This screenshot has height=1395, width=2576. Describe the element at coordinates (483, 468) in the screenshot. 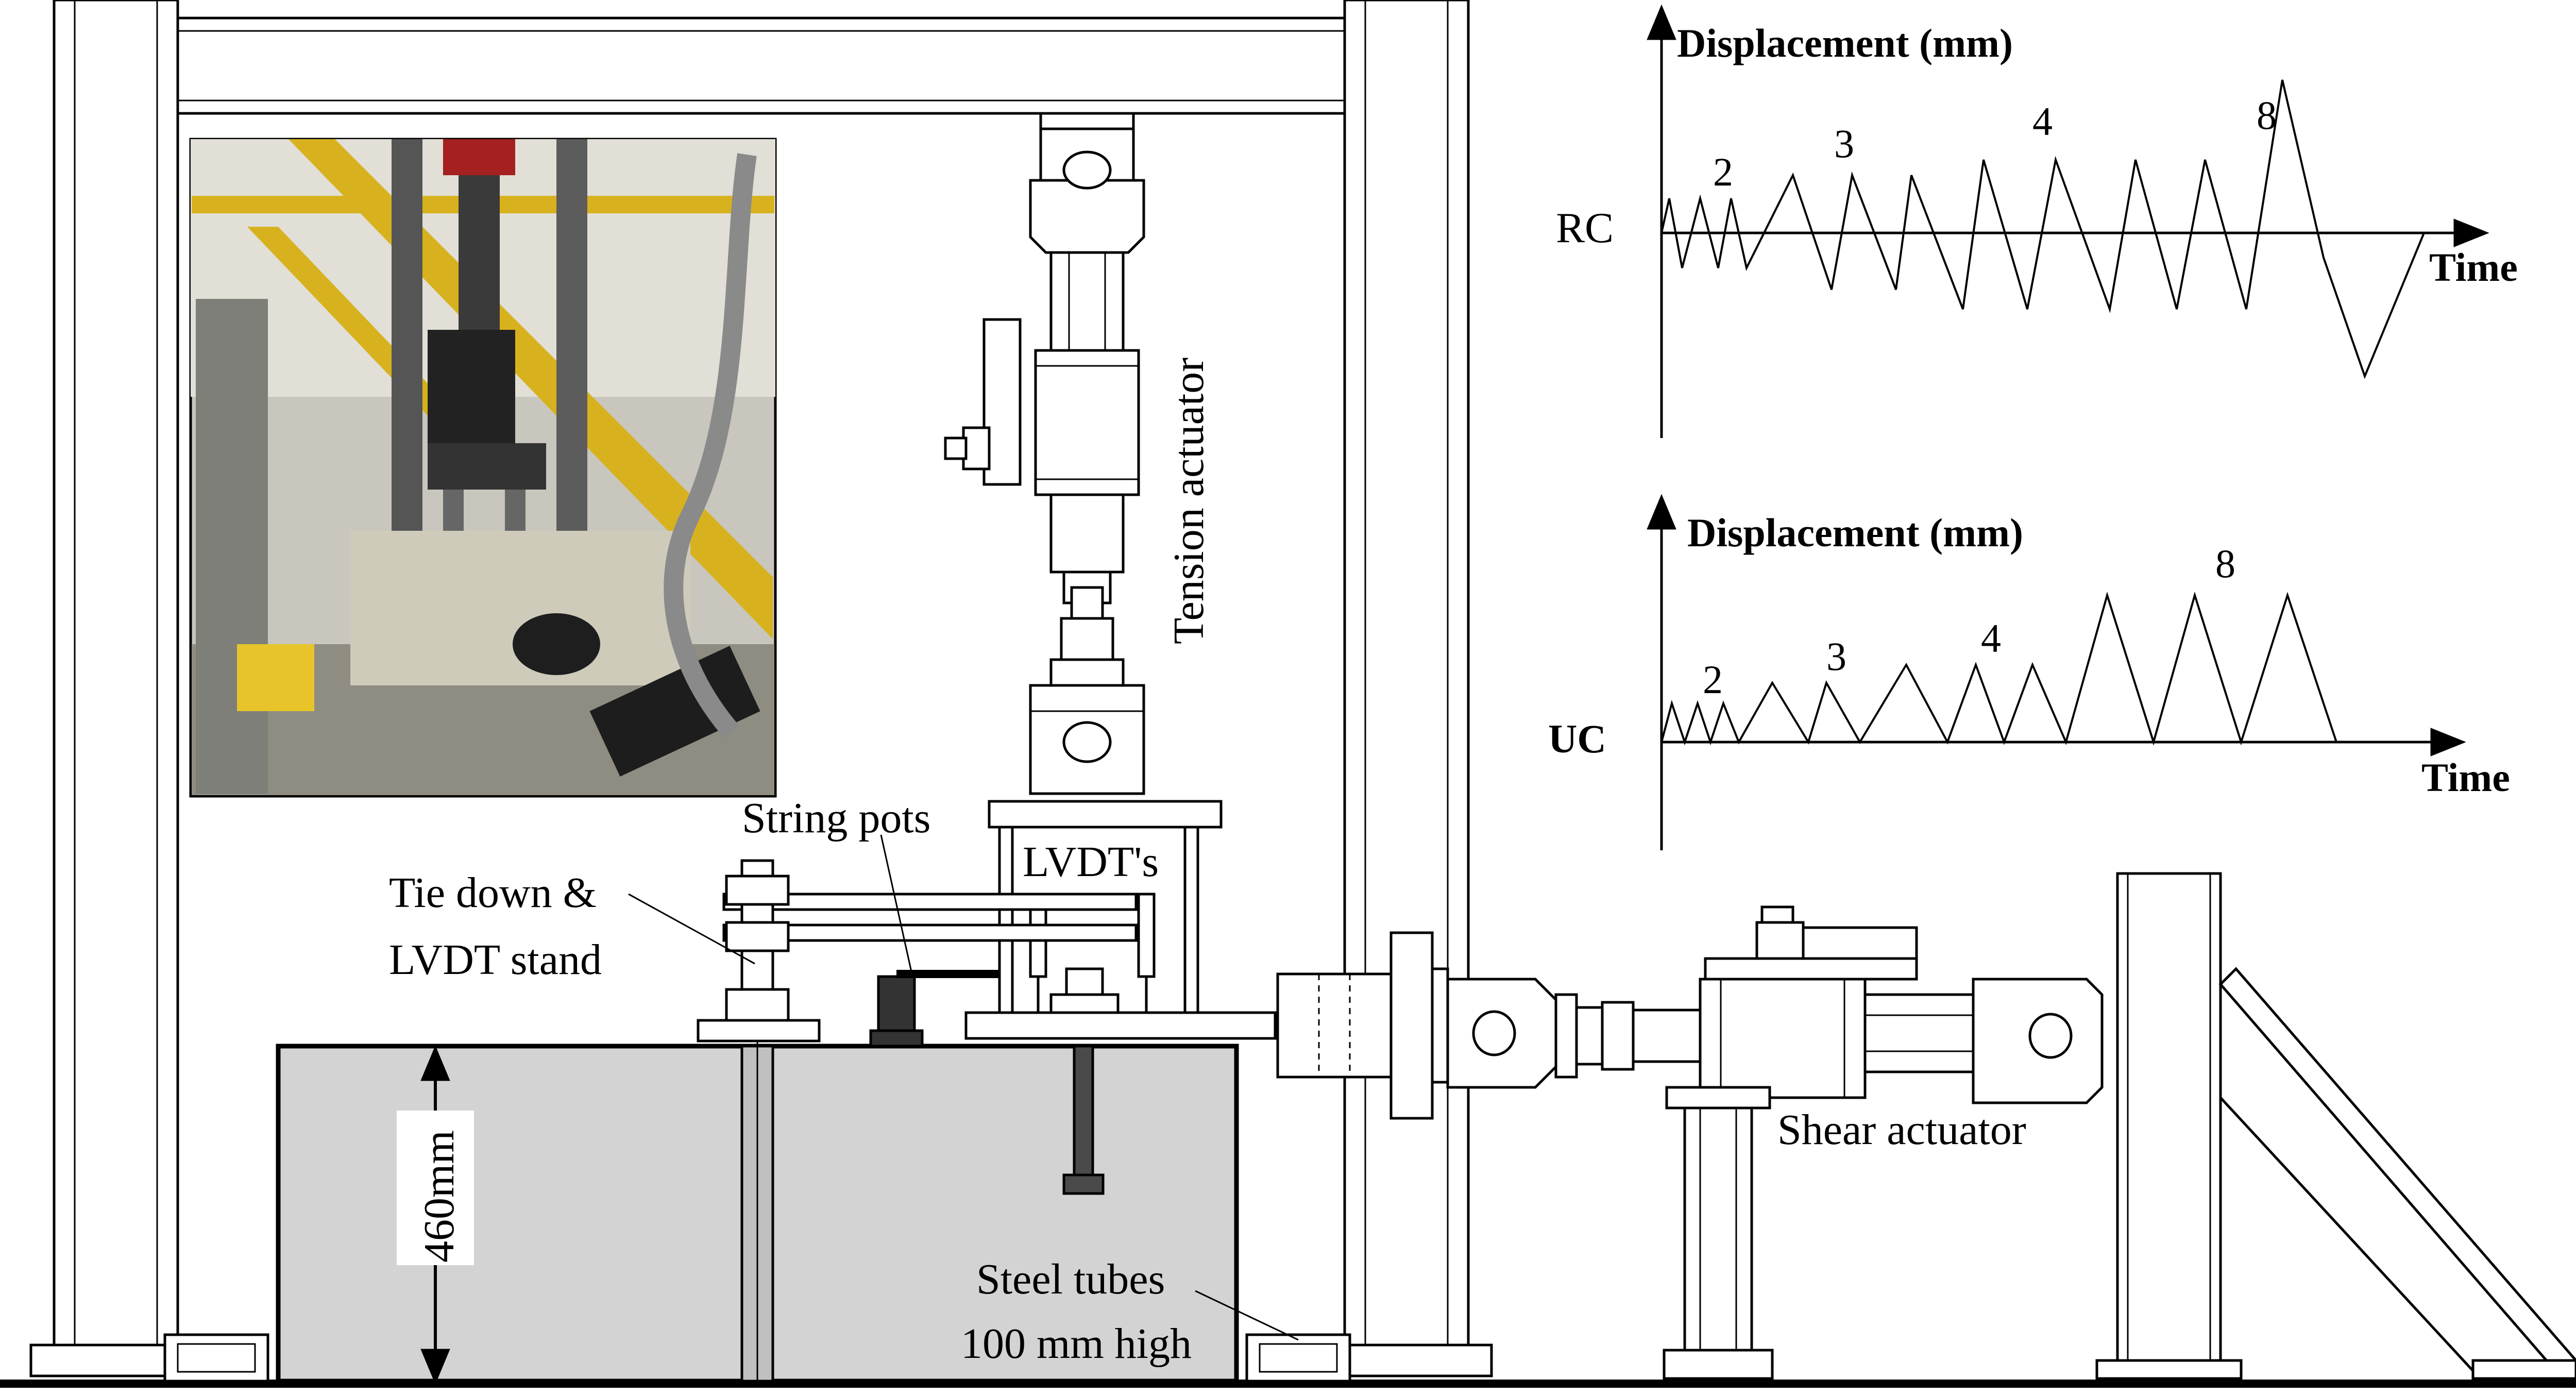

I see `lab-photo-inset` at that location.